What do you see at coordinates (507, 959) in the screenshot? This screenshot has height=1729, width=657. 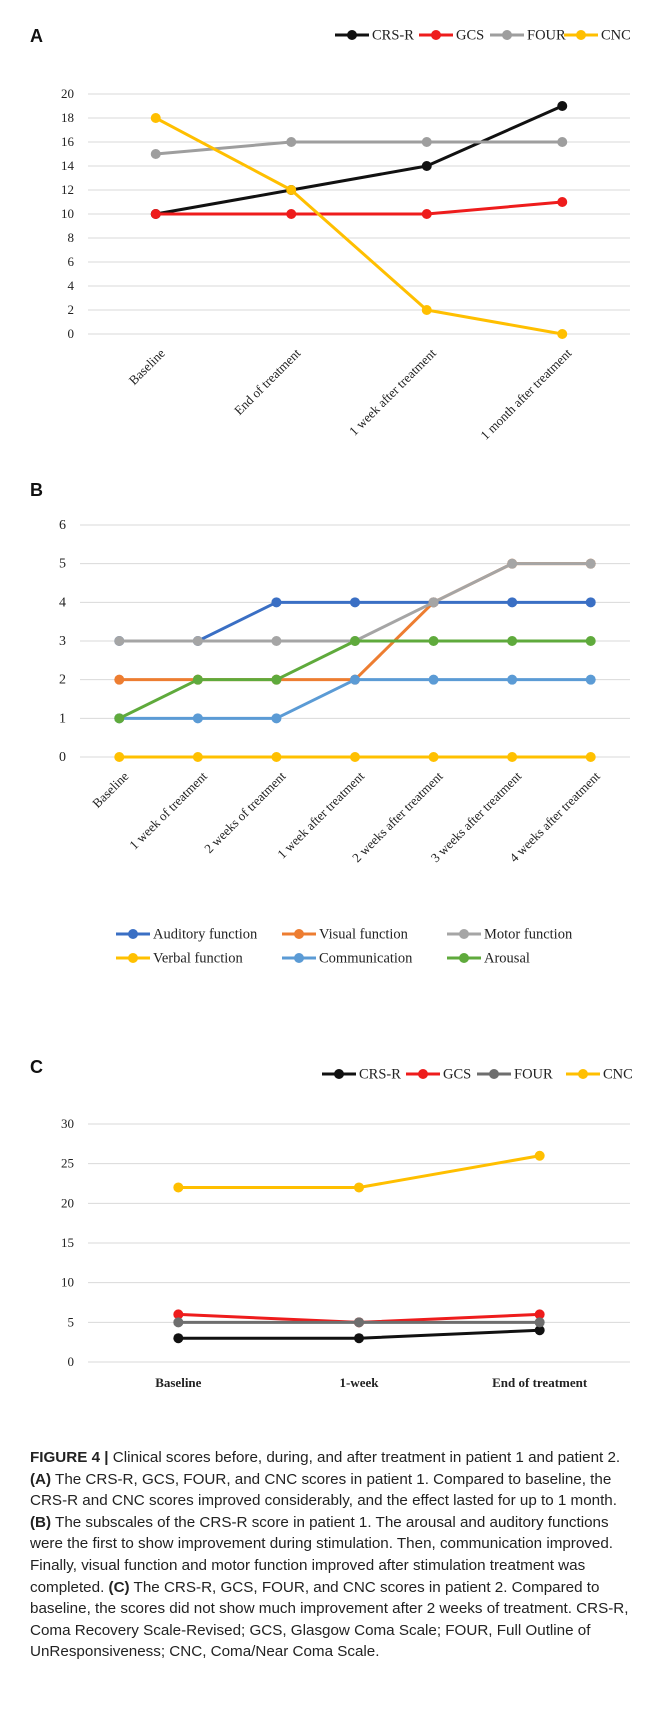 I see `legend-label: Arousal` at bounding box center [507, 959].